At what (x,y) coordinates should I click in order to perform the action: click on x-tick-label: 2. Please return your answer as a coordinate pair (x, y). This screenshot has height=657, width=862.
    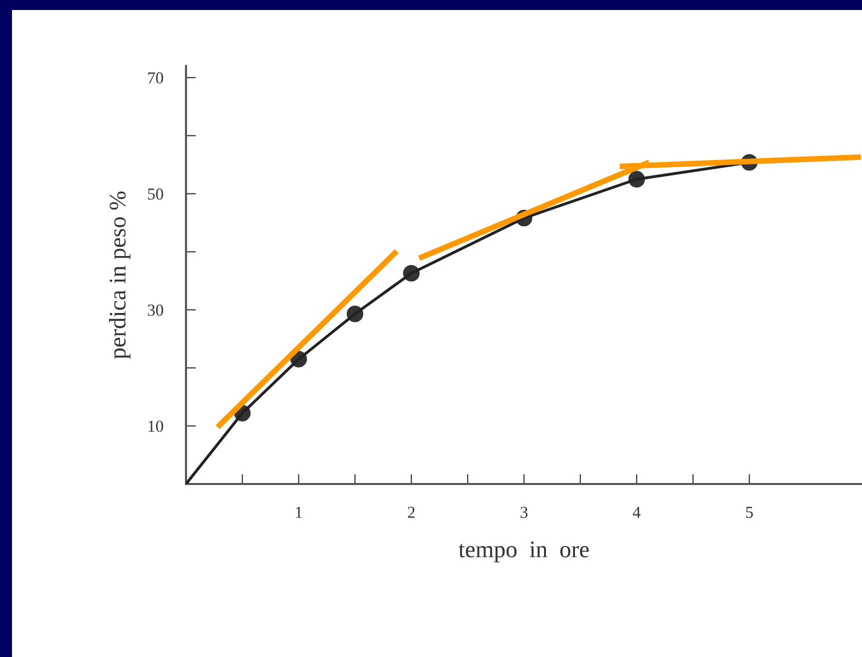
    Looking at the image, I should click on (411, 512).